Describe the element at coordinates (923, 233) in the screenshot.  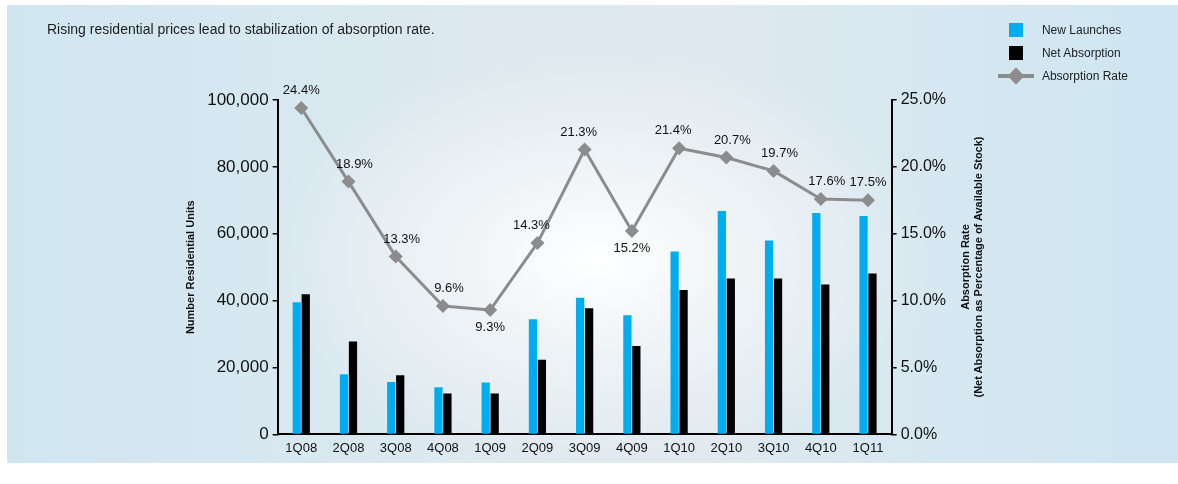
I see `y2-tick-label: 15.0%` at that location.